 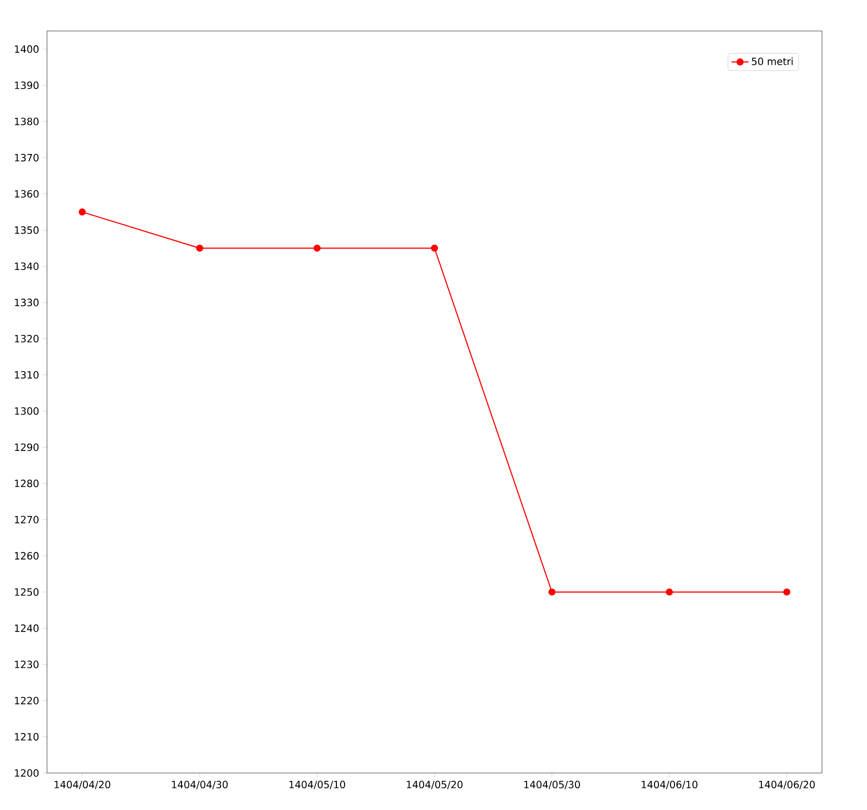 I want to click on y-tick-label: 1220, so click(x=26, y=700).